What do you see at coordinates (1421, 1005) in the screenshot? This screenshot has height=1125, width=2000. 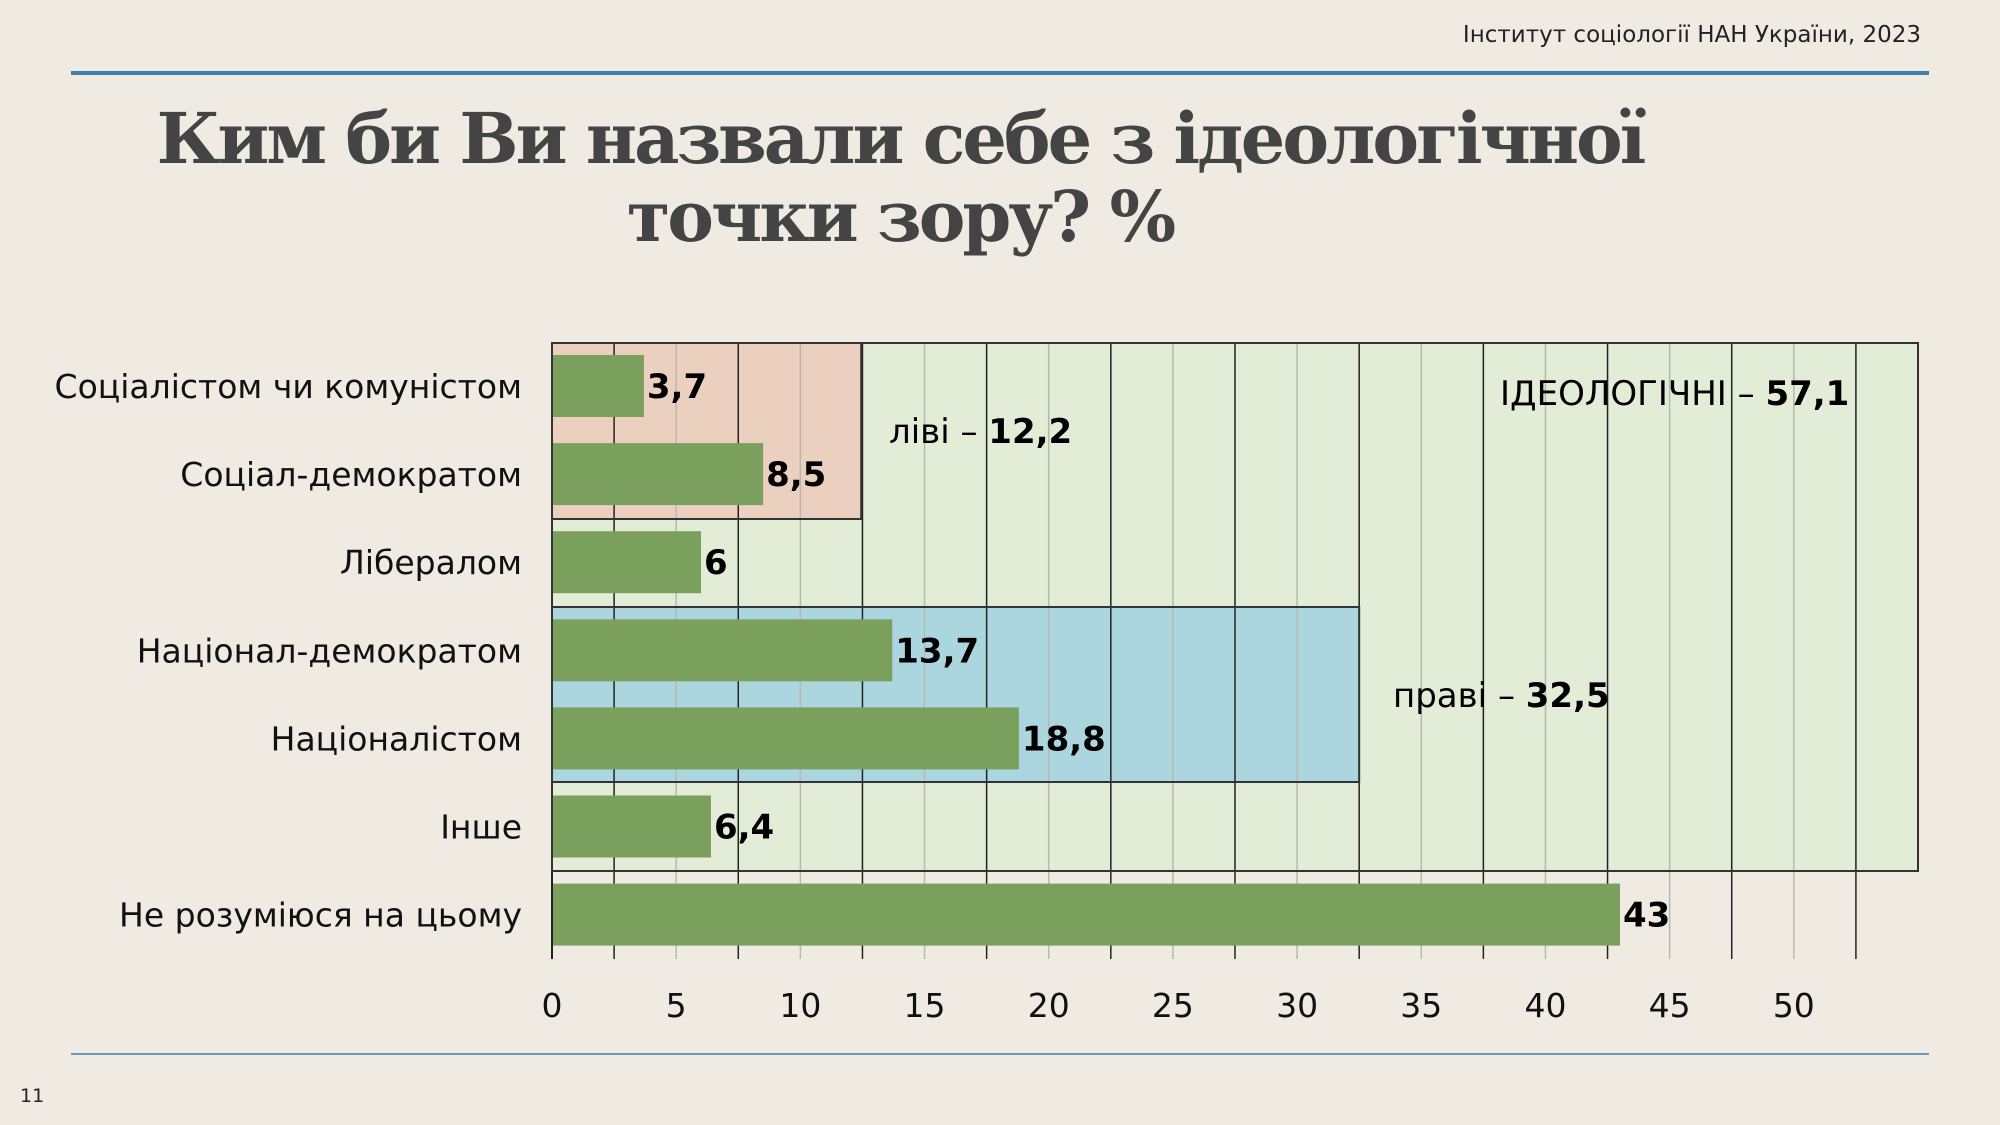 I see `x-tick-label: 35` at bounding box center [1421, 1005].